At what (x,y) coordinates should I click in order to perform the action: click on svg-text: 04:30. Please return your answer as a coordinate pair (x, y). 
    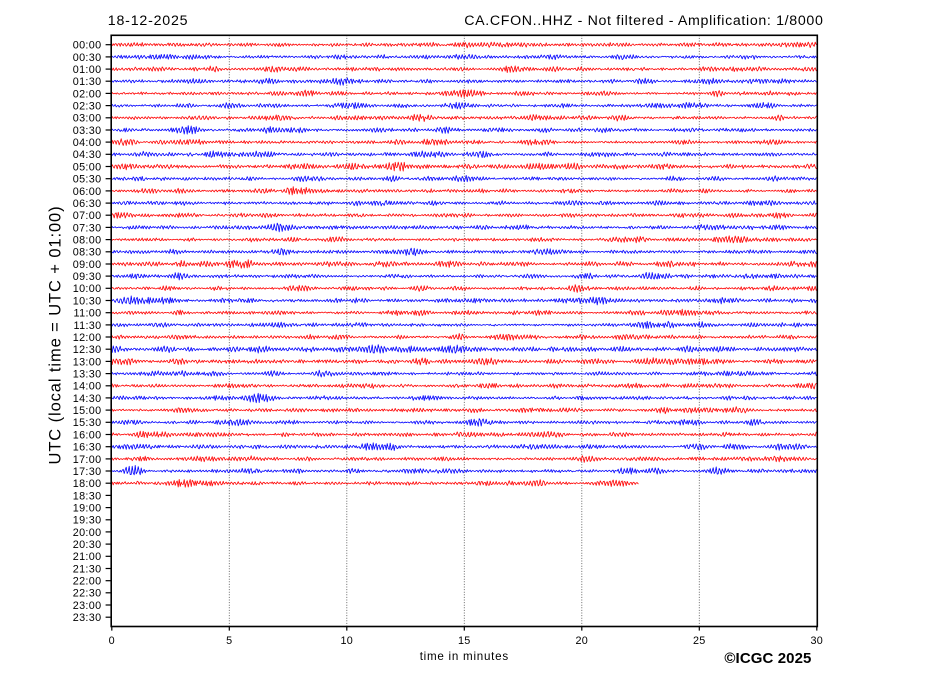
    Looking at the image, I should click on (87, 155).